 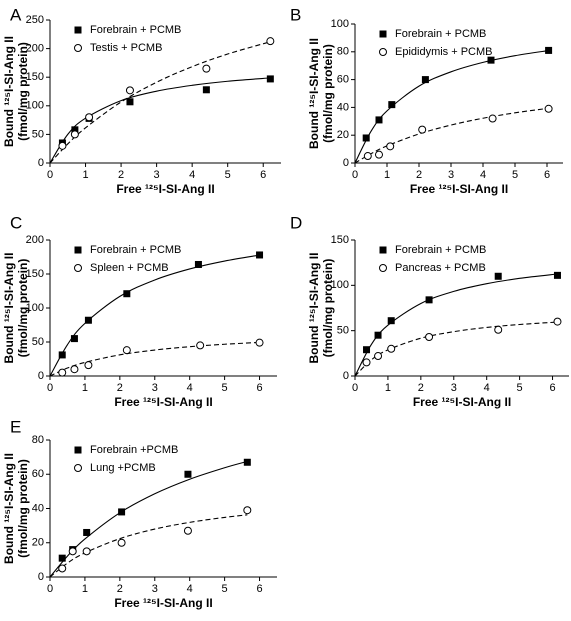 What do you see at coordinates (440, 268) in the screenshot?
I see `legend-label: Pancreas + PCMB` at bounding box center [440, 268].